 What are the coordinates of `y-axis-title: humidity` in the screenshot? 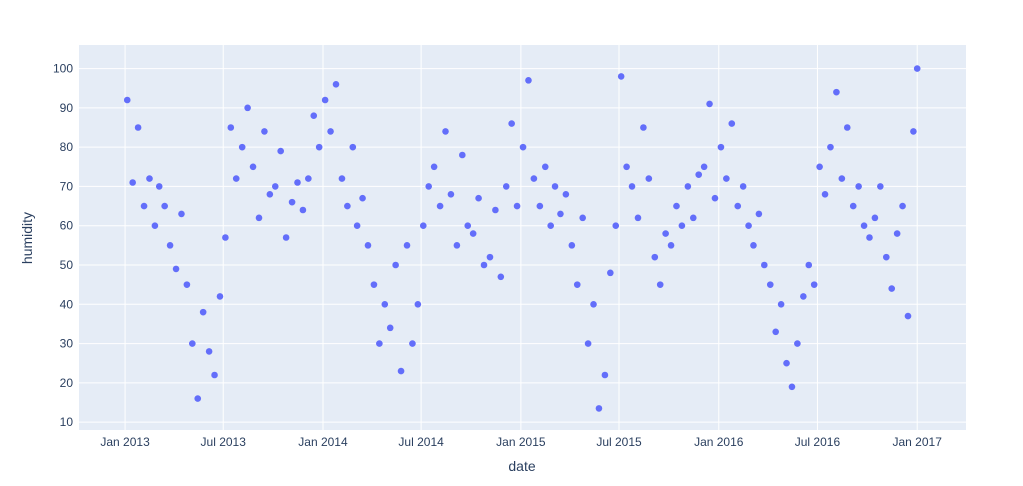 It's located at (27, 238).